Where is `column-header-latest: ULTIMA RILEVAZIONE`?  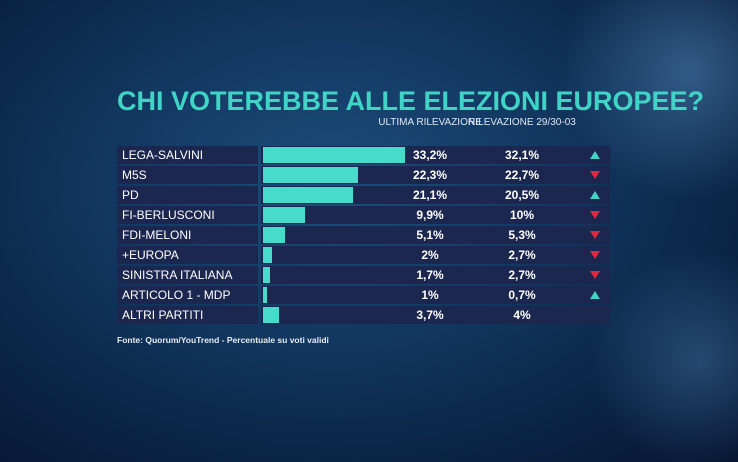
column-header-latest: ULTIMA RILEVAZIONE is located at coordinates (430, 122).